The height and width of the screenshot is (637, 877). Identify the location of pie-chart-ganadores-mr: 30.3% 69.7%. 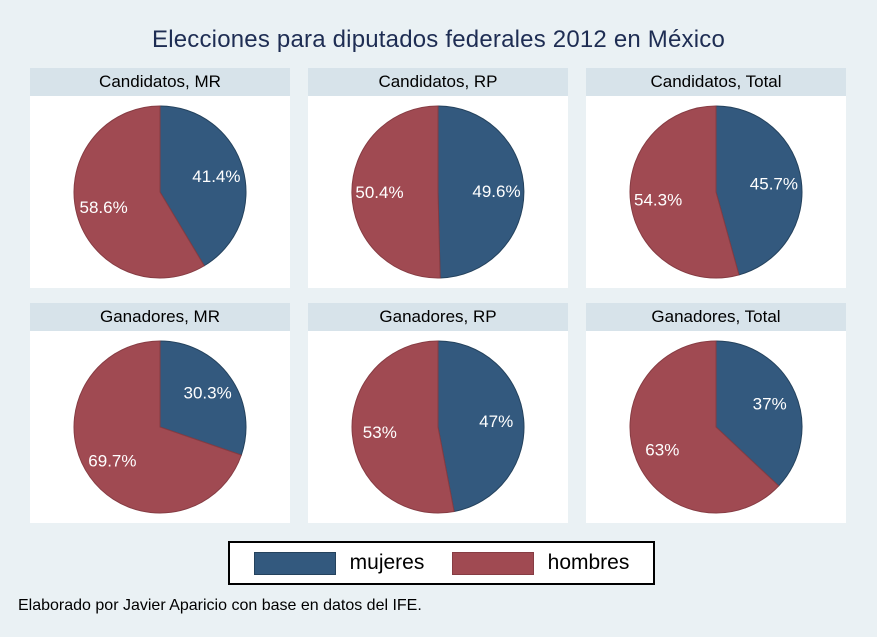
(160, 427).